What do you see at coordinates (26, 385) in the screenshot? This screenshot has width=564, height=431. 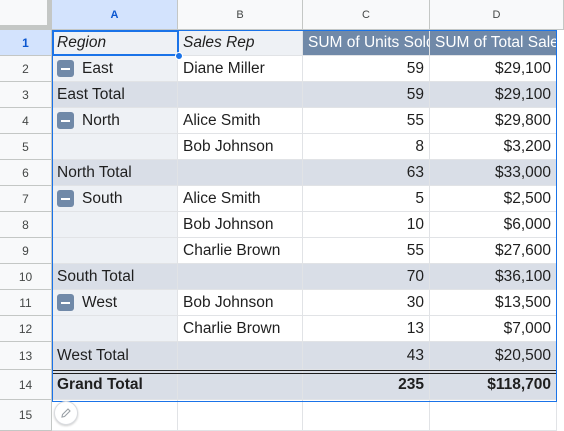 I see `row-header-14: 14` at bounding box center [26, 385].